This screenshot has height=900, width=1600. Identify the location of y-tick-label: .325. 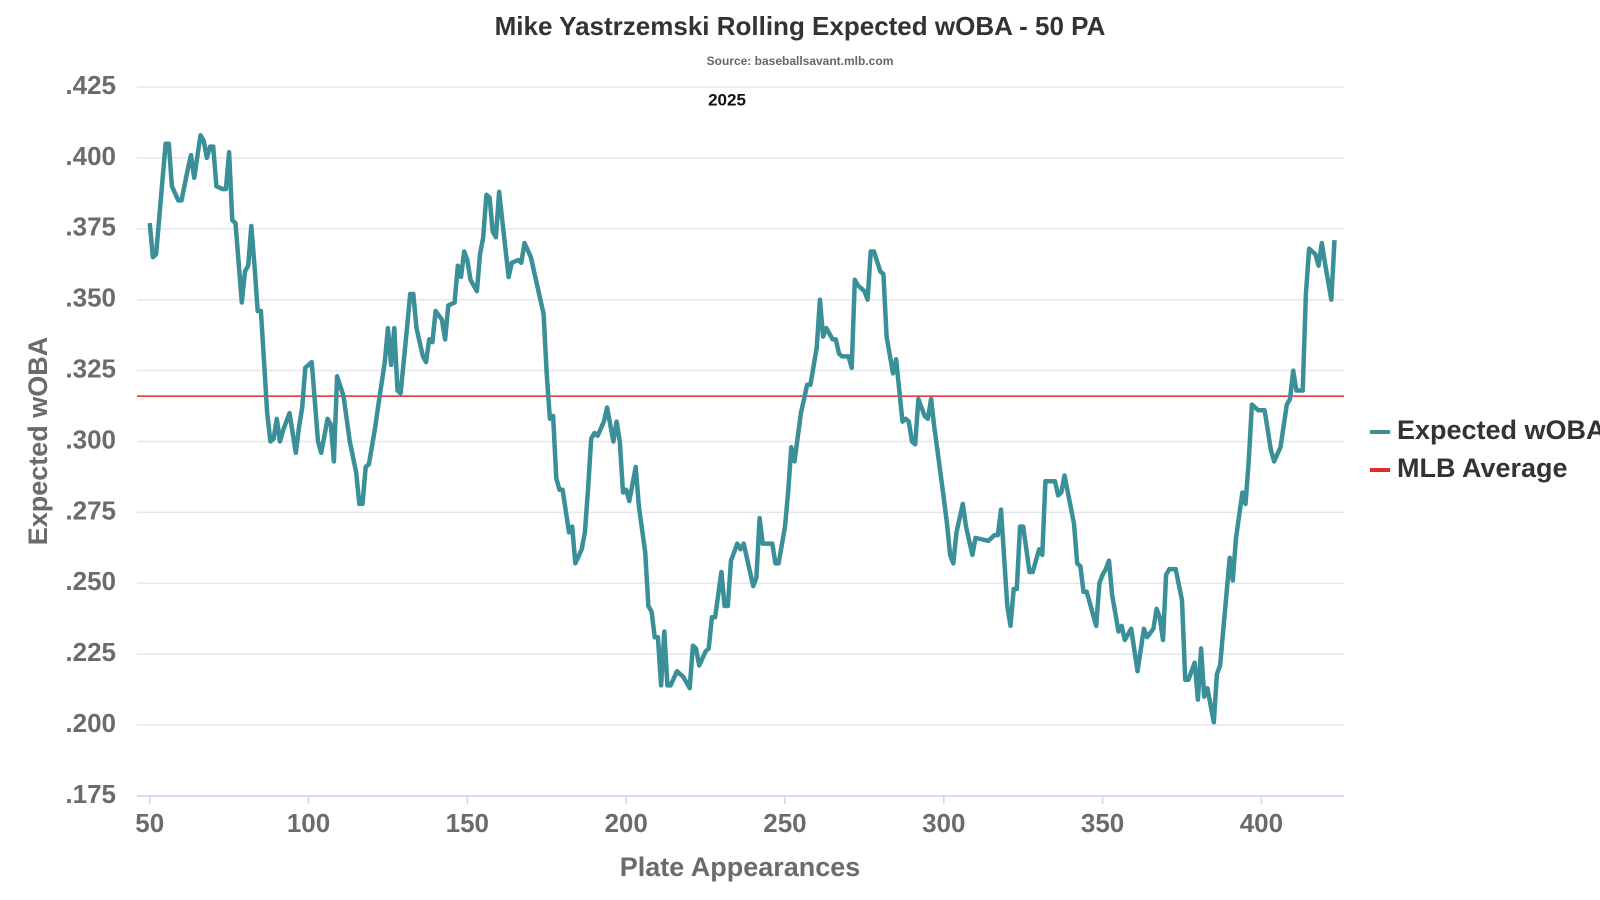
(90, 368).